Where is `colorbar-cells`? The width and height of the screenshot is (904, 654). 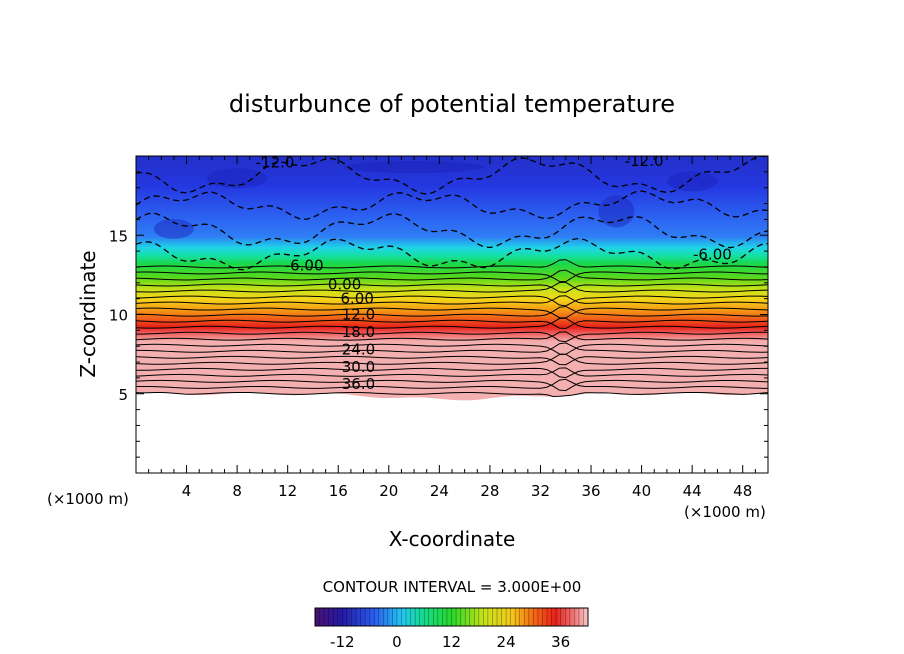 colorbar-cells is located at coordinates (451, 617).